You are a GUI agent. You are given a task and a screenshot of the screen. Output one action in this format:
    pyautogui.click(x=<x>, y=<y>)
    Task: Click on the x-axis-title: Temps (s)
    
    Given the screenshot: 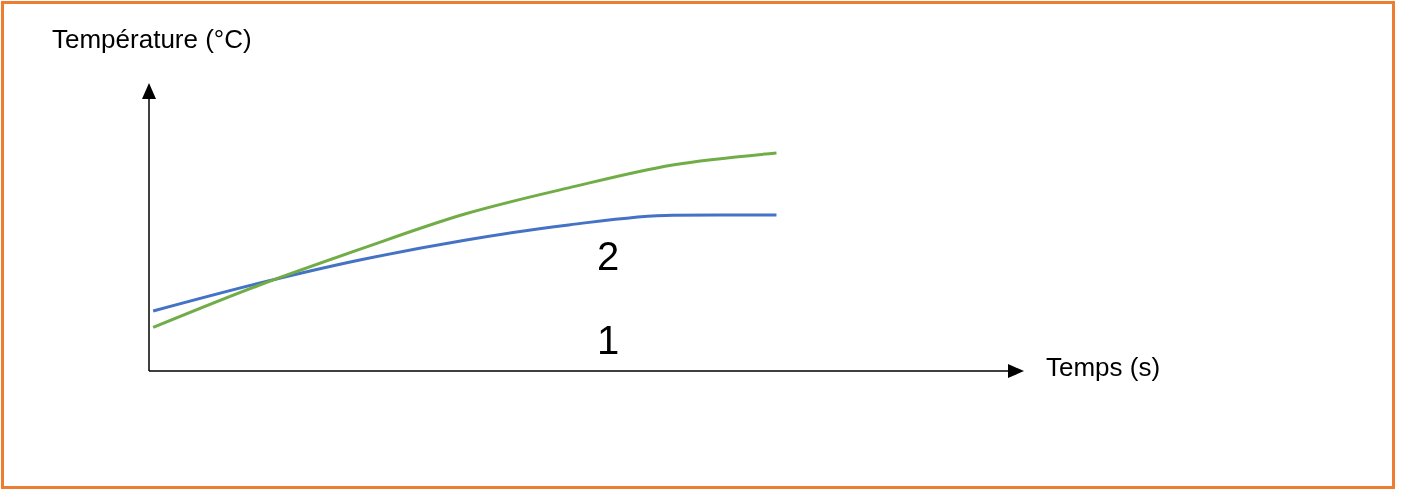 What is the action you would take?
    pyautogui.click(x=1103, y=367)
    